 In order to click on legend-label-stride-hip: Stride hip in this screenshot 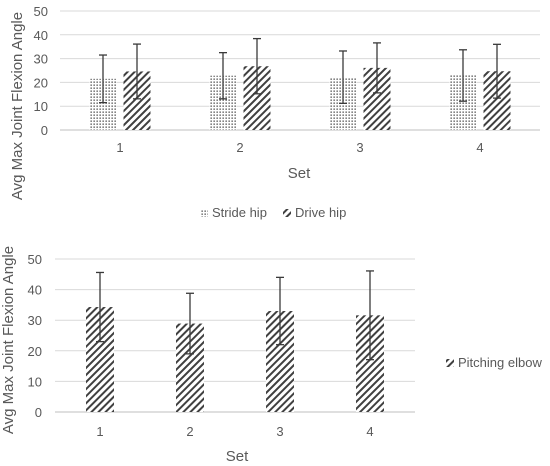, I will do `click(239, 212)`.